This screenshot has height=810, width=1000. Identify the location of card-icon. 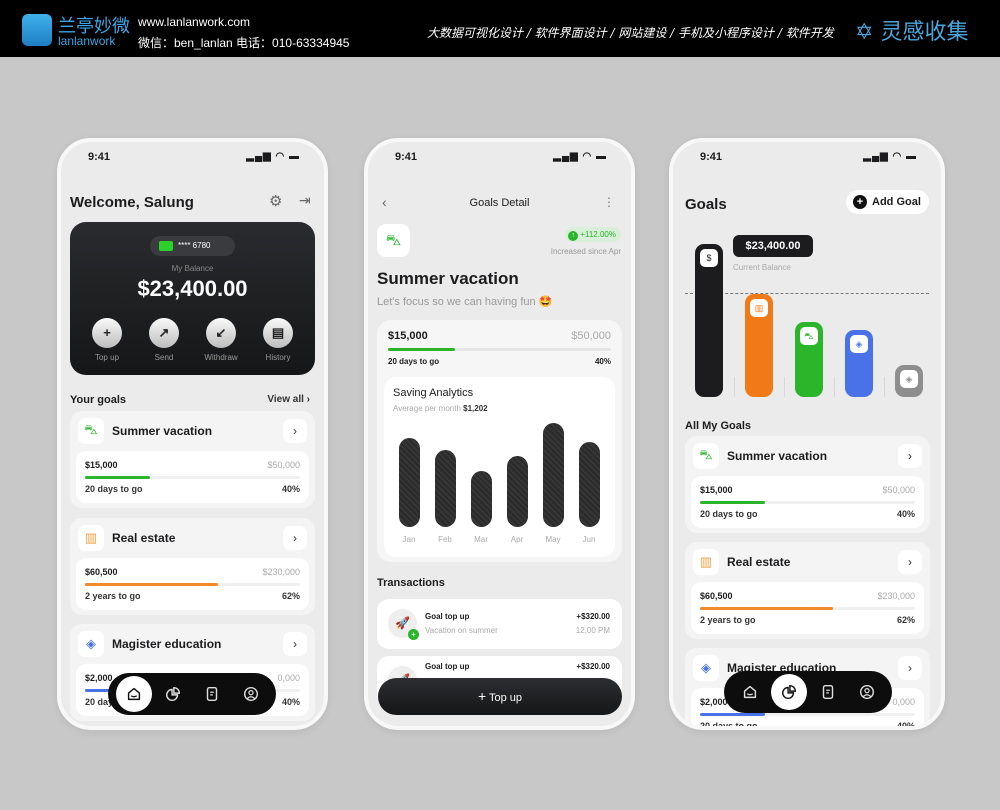
(166, 246).